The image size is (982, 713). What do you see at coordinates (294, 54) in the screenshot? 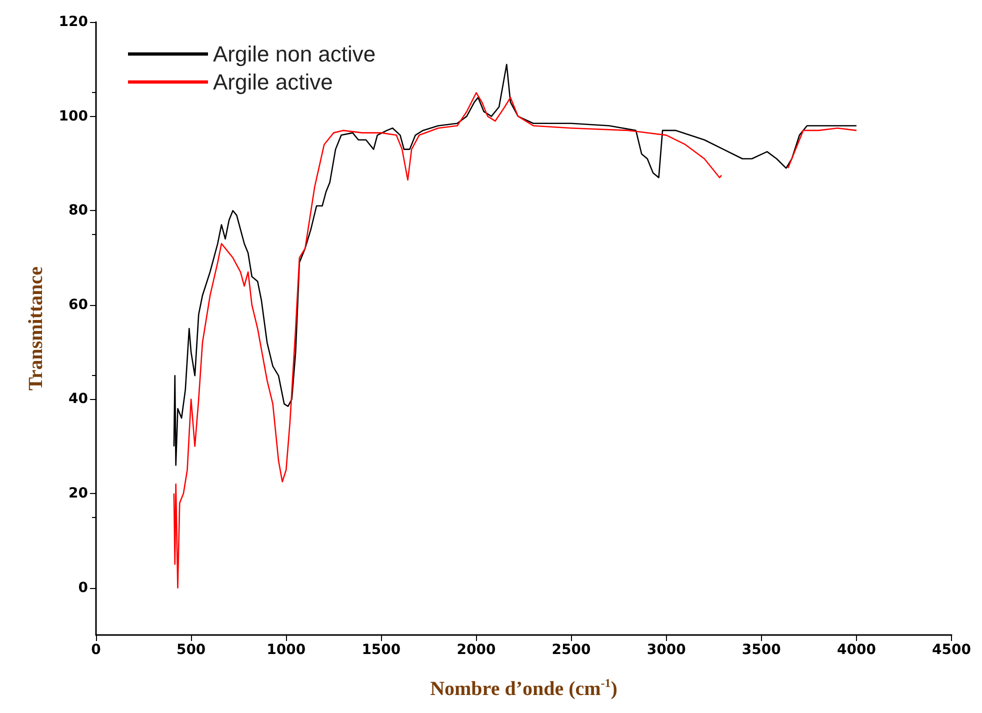
I see `legend-label: Argile non active` at bounding box center [294, 54].